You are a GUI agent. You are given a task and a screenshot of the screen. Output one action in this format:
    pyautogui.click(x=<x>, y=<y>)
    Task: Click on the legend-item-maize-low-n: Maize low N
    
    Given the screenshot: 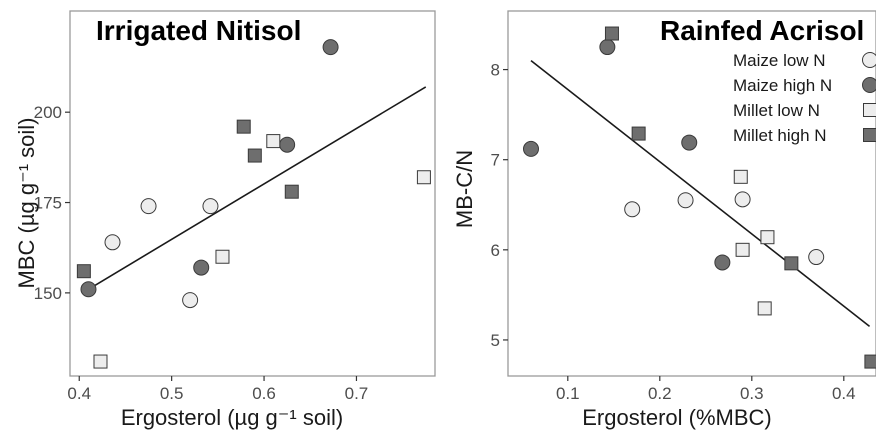 What is the action you would take?
    pyautogui.click(x=779, y=60)
    